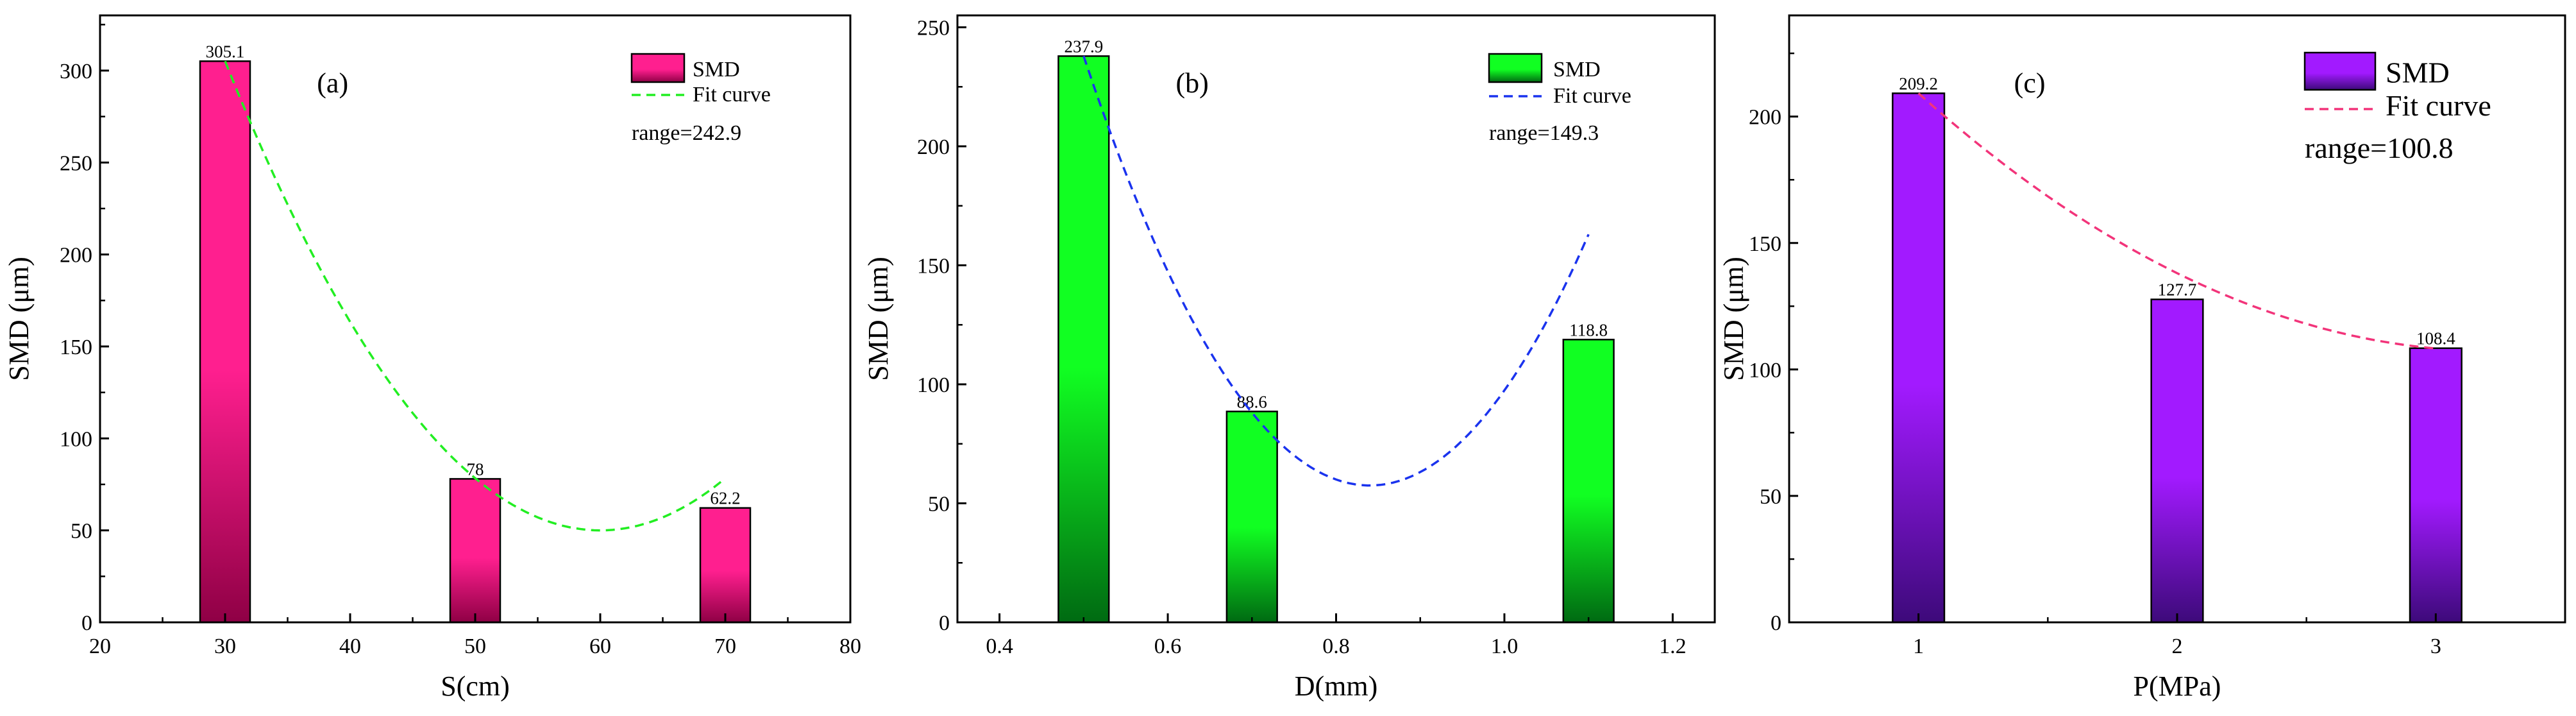 The width and height of the screenshot is (2576, 716). Describe the element at coordinates (686, 133) in the screenshot. I see `legend-range-text: range=242.9` at that location.